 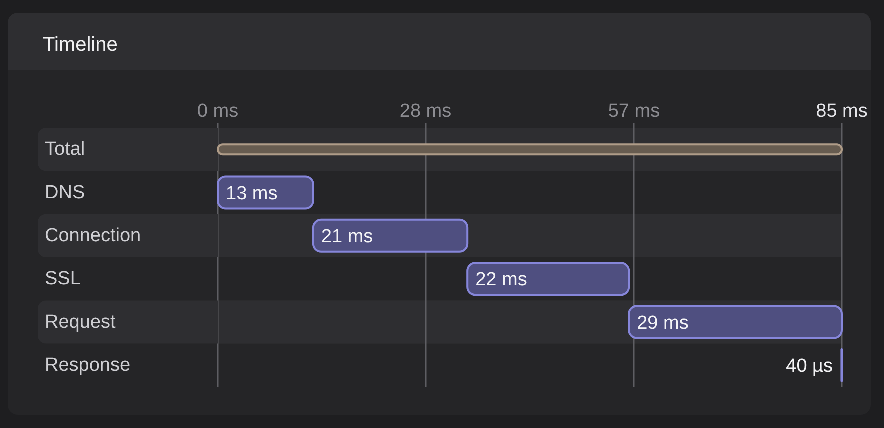 What do you see at coordinates (80, 45) in the screenshot?
I see `chart-title: Timeline` at bounding box center [80, 45].